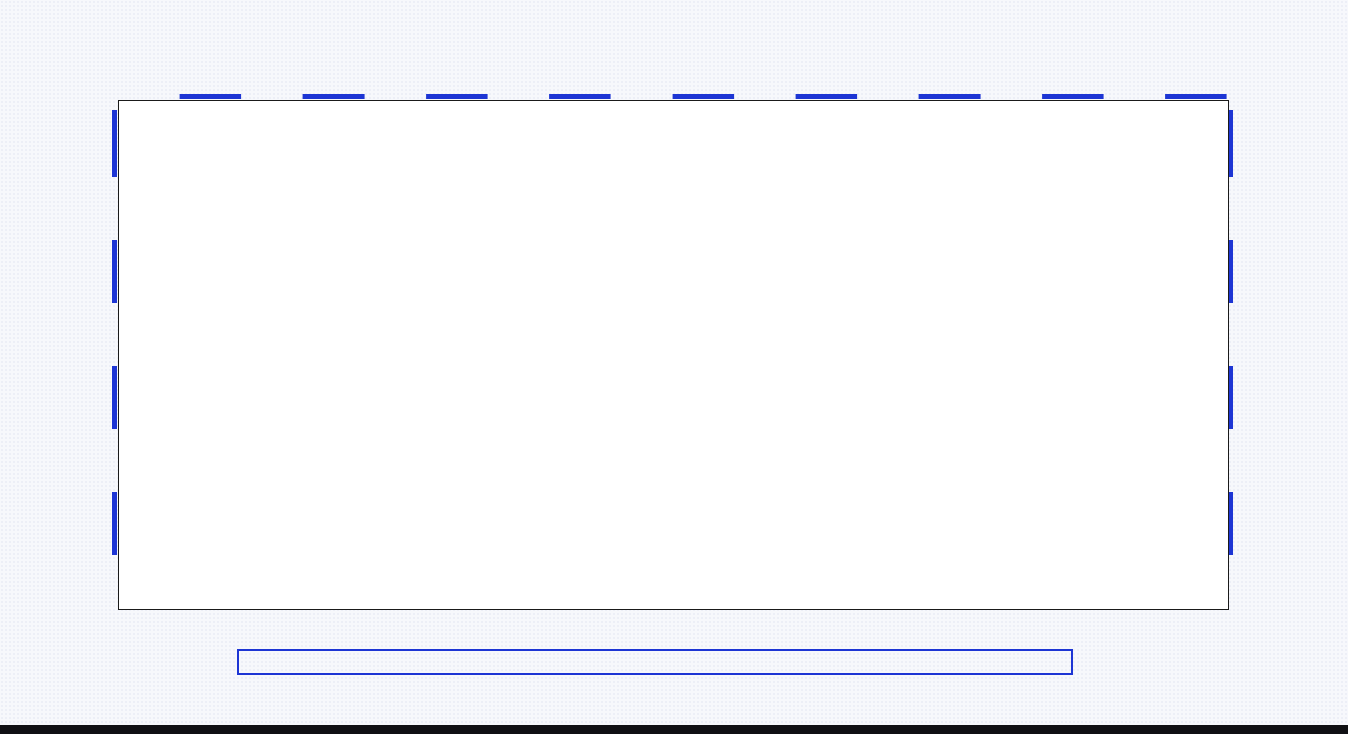  What do you see at coordinates (655, 662) in the screenshot?
I see `colorbar` at bounding box center [655, 662].